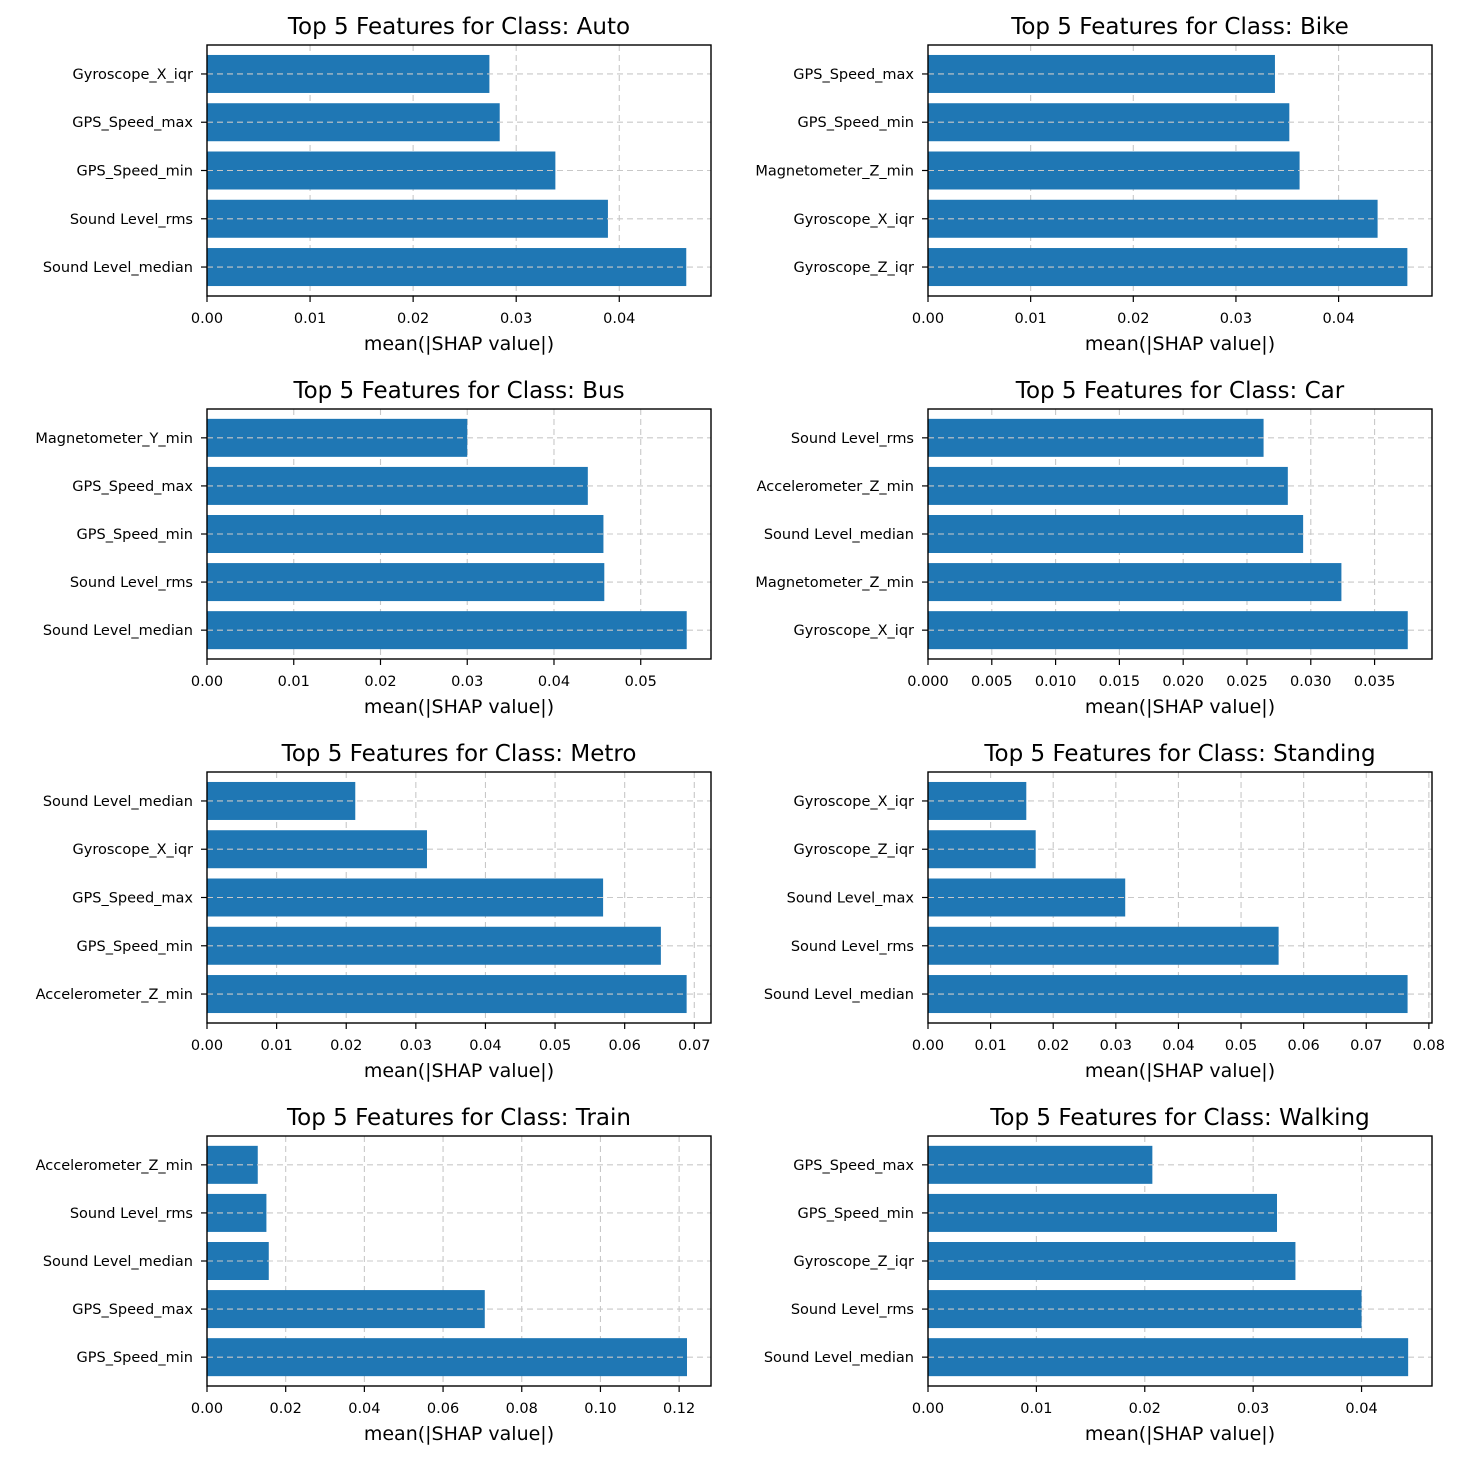 This screenshot has width=1460, height=1459. Describe the element at coordinates (1179, 27) in the screenshot. I see `chart-title: Top 5 Features for Class: Bike` at that location.